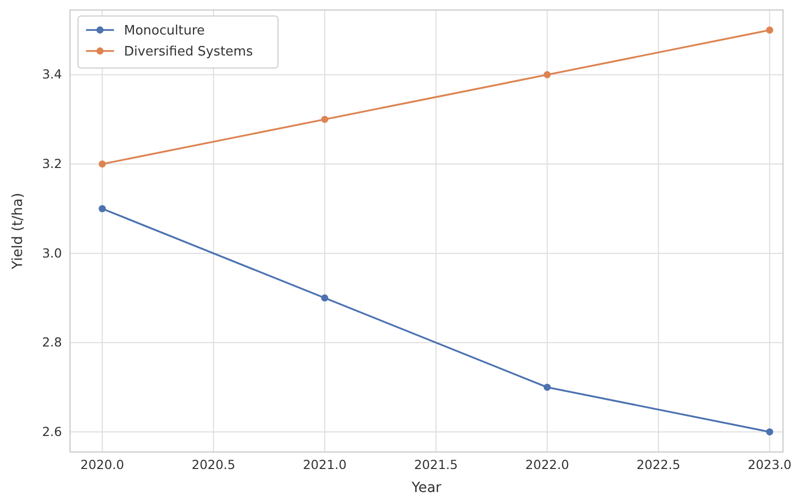 The image size is (803, 502). Describe the element at coordinates (52, 431) in the screenshot. I see `y-tick-label: 2.6` at that location.